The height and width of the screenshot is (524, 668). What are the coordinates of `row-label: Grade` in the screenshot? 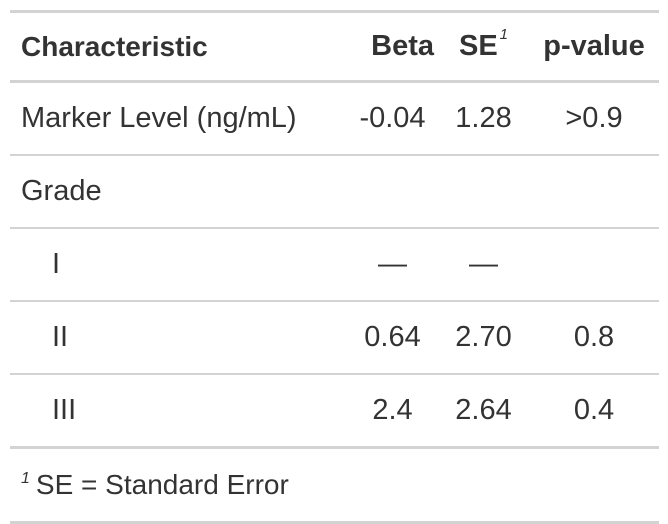 It's located at (61, 191).